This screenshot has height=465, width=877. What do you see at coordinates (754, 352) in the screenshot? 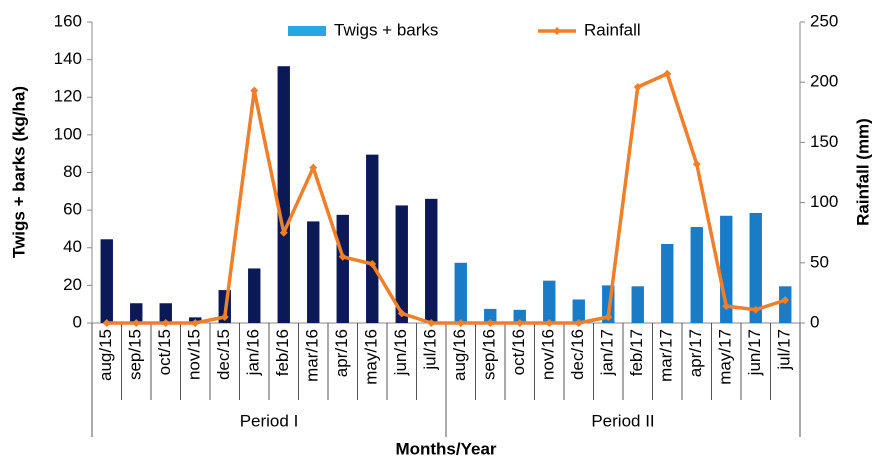
I see `x-tick-label: jun/17` at bounding box center [754, 352].